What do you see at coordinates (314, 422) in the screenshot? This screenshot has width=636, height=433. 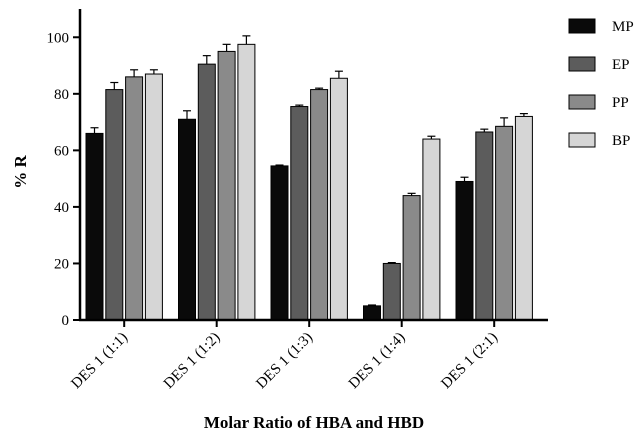 I see `x-axis-title: Molar Ratio of HBA and HBD` at bounding box center [314, 422].